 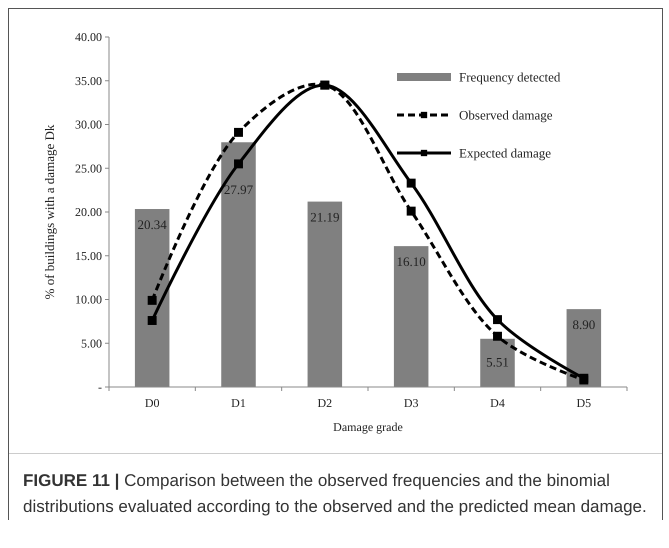 What do you see at coordinates (411, 262) in the screenshot?
I see `data-label: 16.10` at bounding box center [411, 262].